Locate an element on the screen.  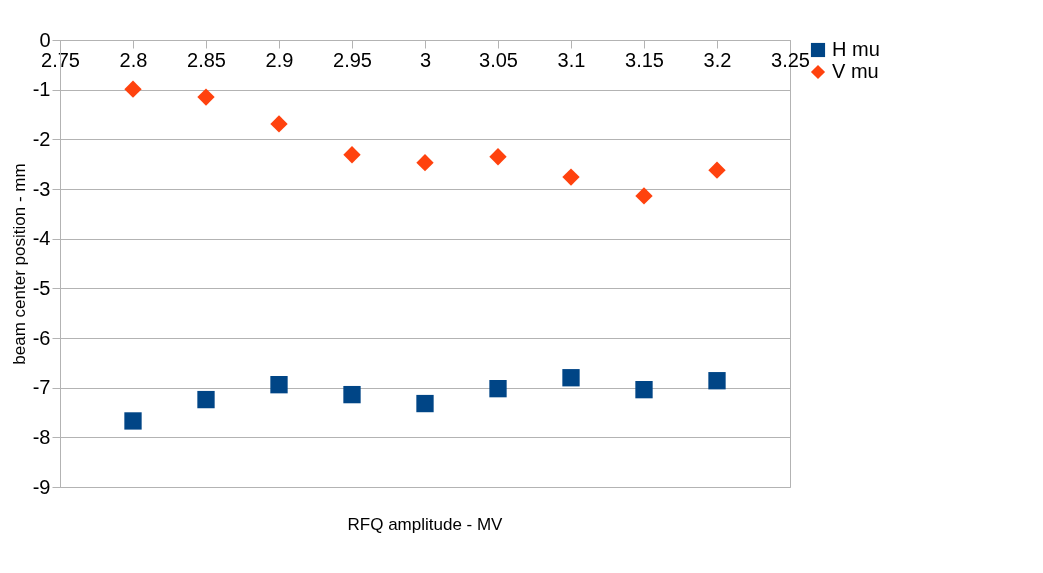
x-tick-label: 3.25 is located at coordinates (790, 59).